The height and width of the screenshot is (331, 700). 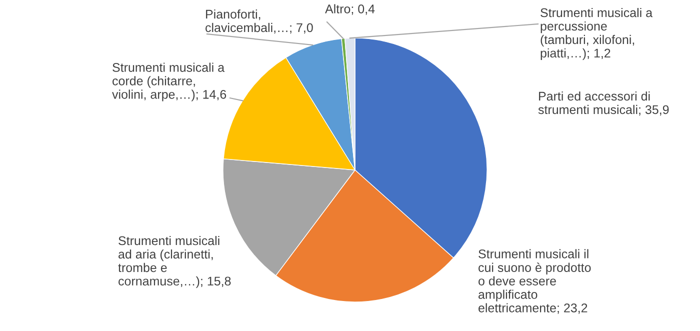 What do you see at coordinates (603, 103) in the screenshot?
I see `slice-label: Parti ed accessori di strumenti musicali; 35,9` at bounding box center [603, 103].